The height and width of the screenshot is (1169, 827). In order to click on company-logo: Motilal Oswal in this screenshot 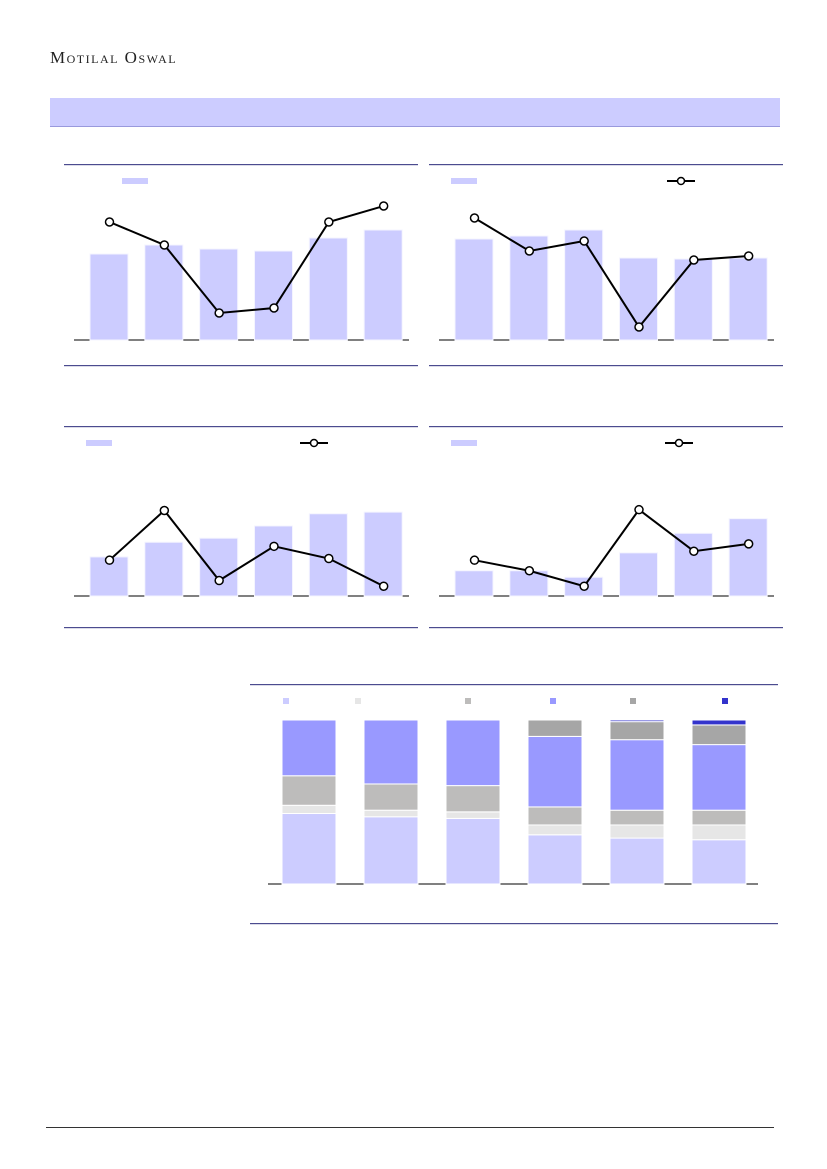, I will do `click(114, 57)`.